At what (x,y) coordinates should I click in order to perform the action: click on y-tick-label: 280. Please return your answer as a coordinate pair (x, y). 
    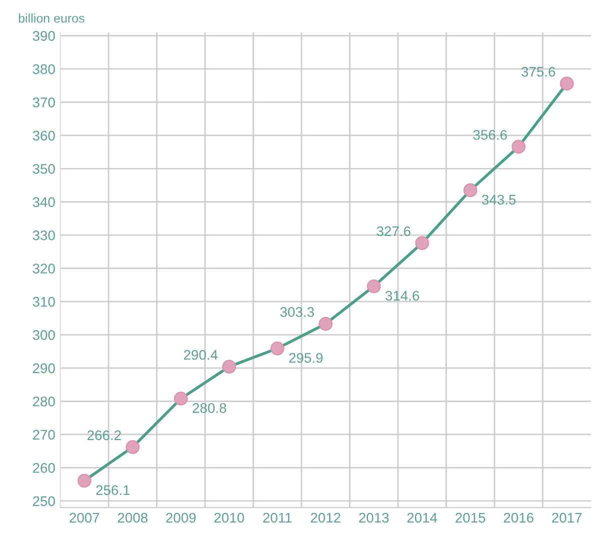
    Looking at the image, I should click on (43, 401).